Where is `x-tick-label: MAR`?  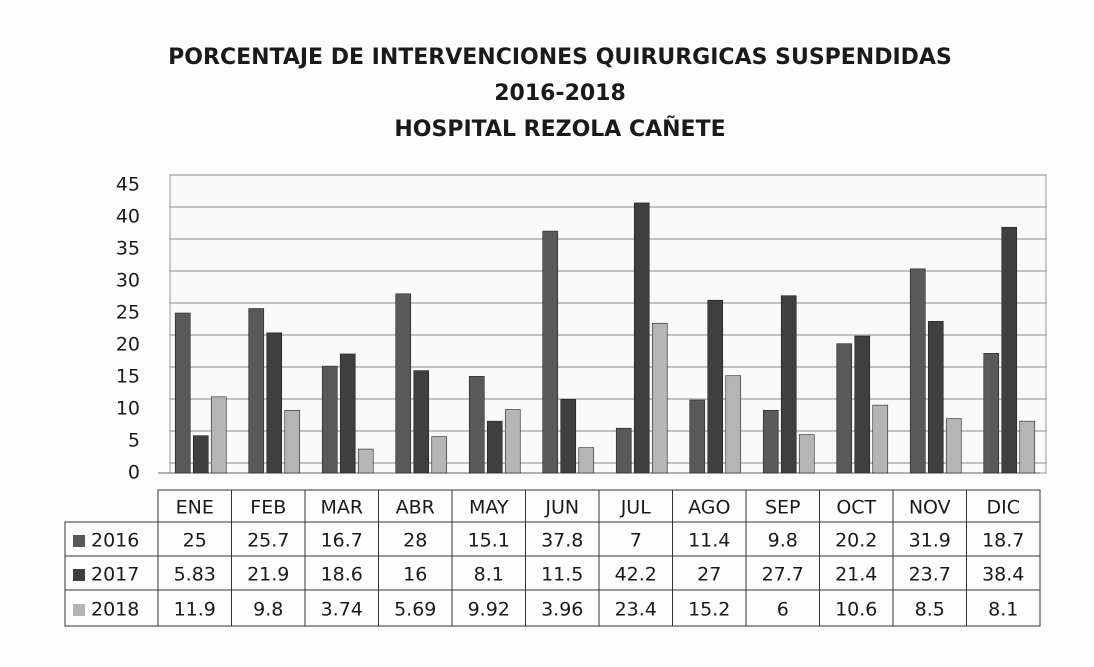 x-tick-label: MAR is located at coordinates (341, 508).